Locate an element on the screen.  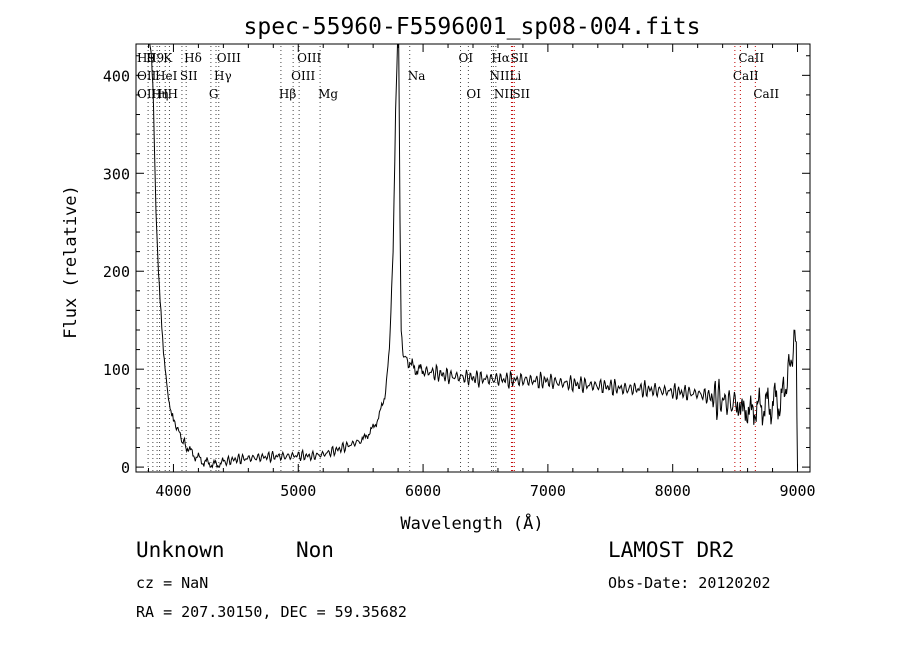
line-label-13: OIII is located at coordinates (309, 58).